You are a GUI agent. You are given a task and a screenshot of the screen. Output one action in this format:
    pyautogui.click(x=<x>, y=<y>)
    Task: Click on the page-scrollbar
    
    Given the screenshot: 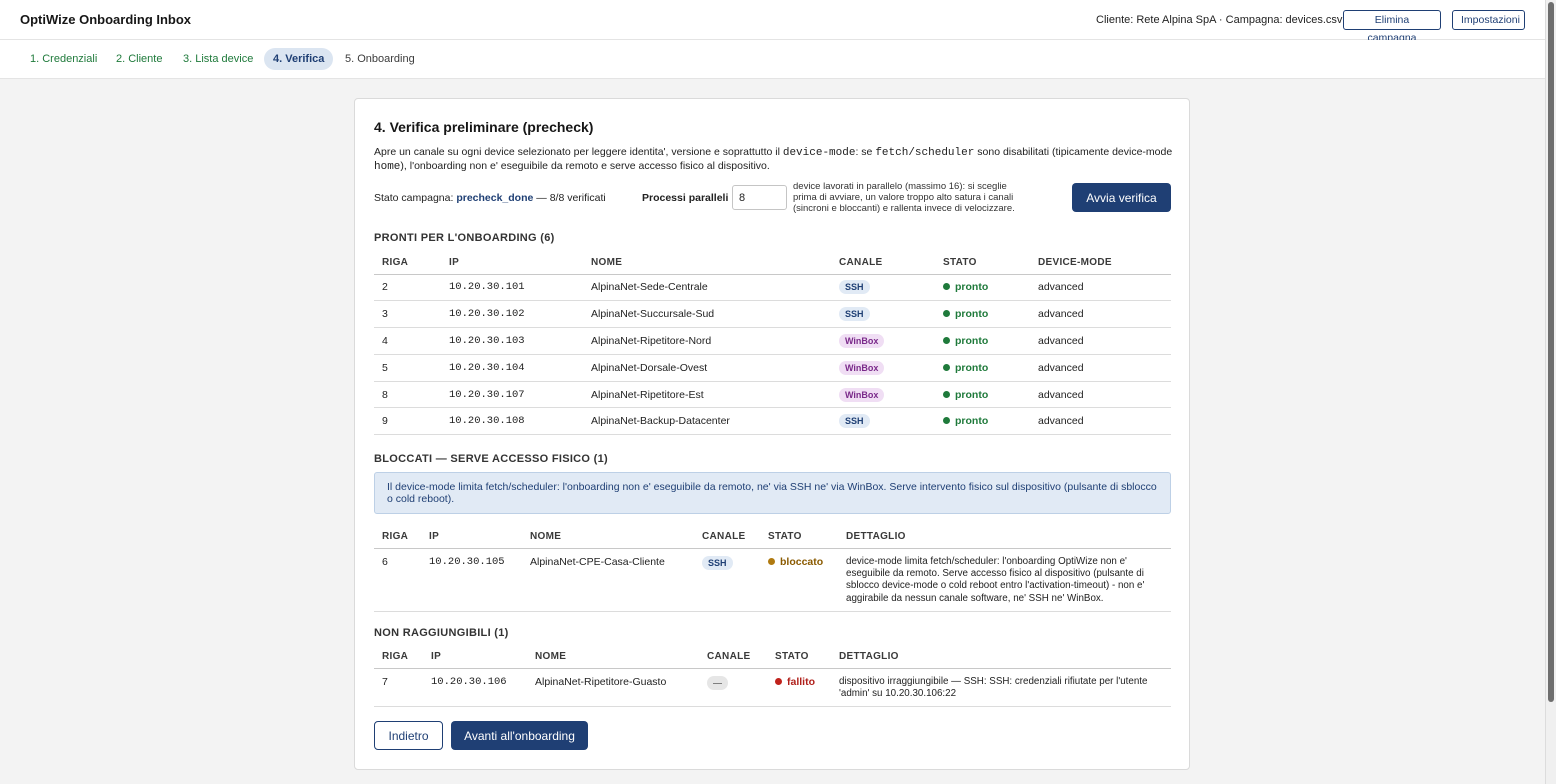 What is the action you would take?
    pyautogui.click(x=1550, y=392)
    